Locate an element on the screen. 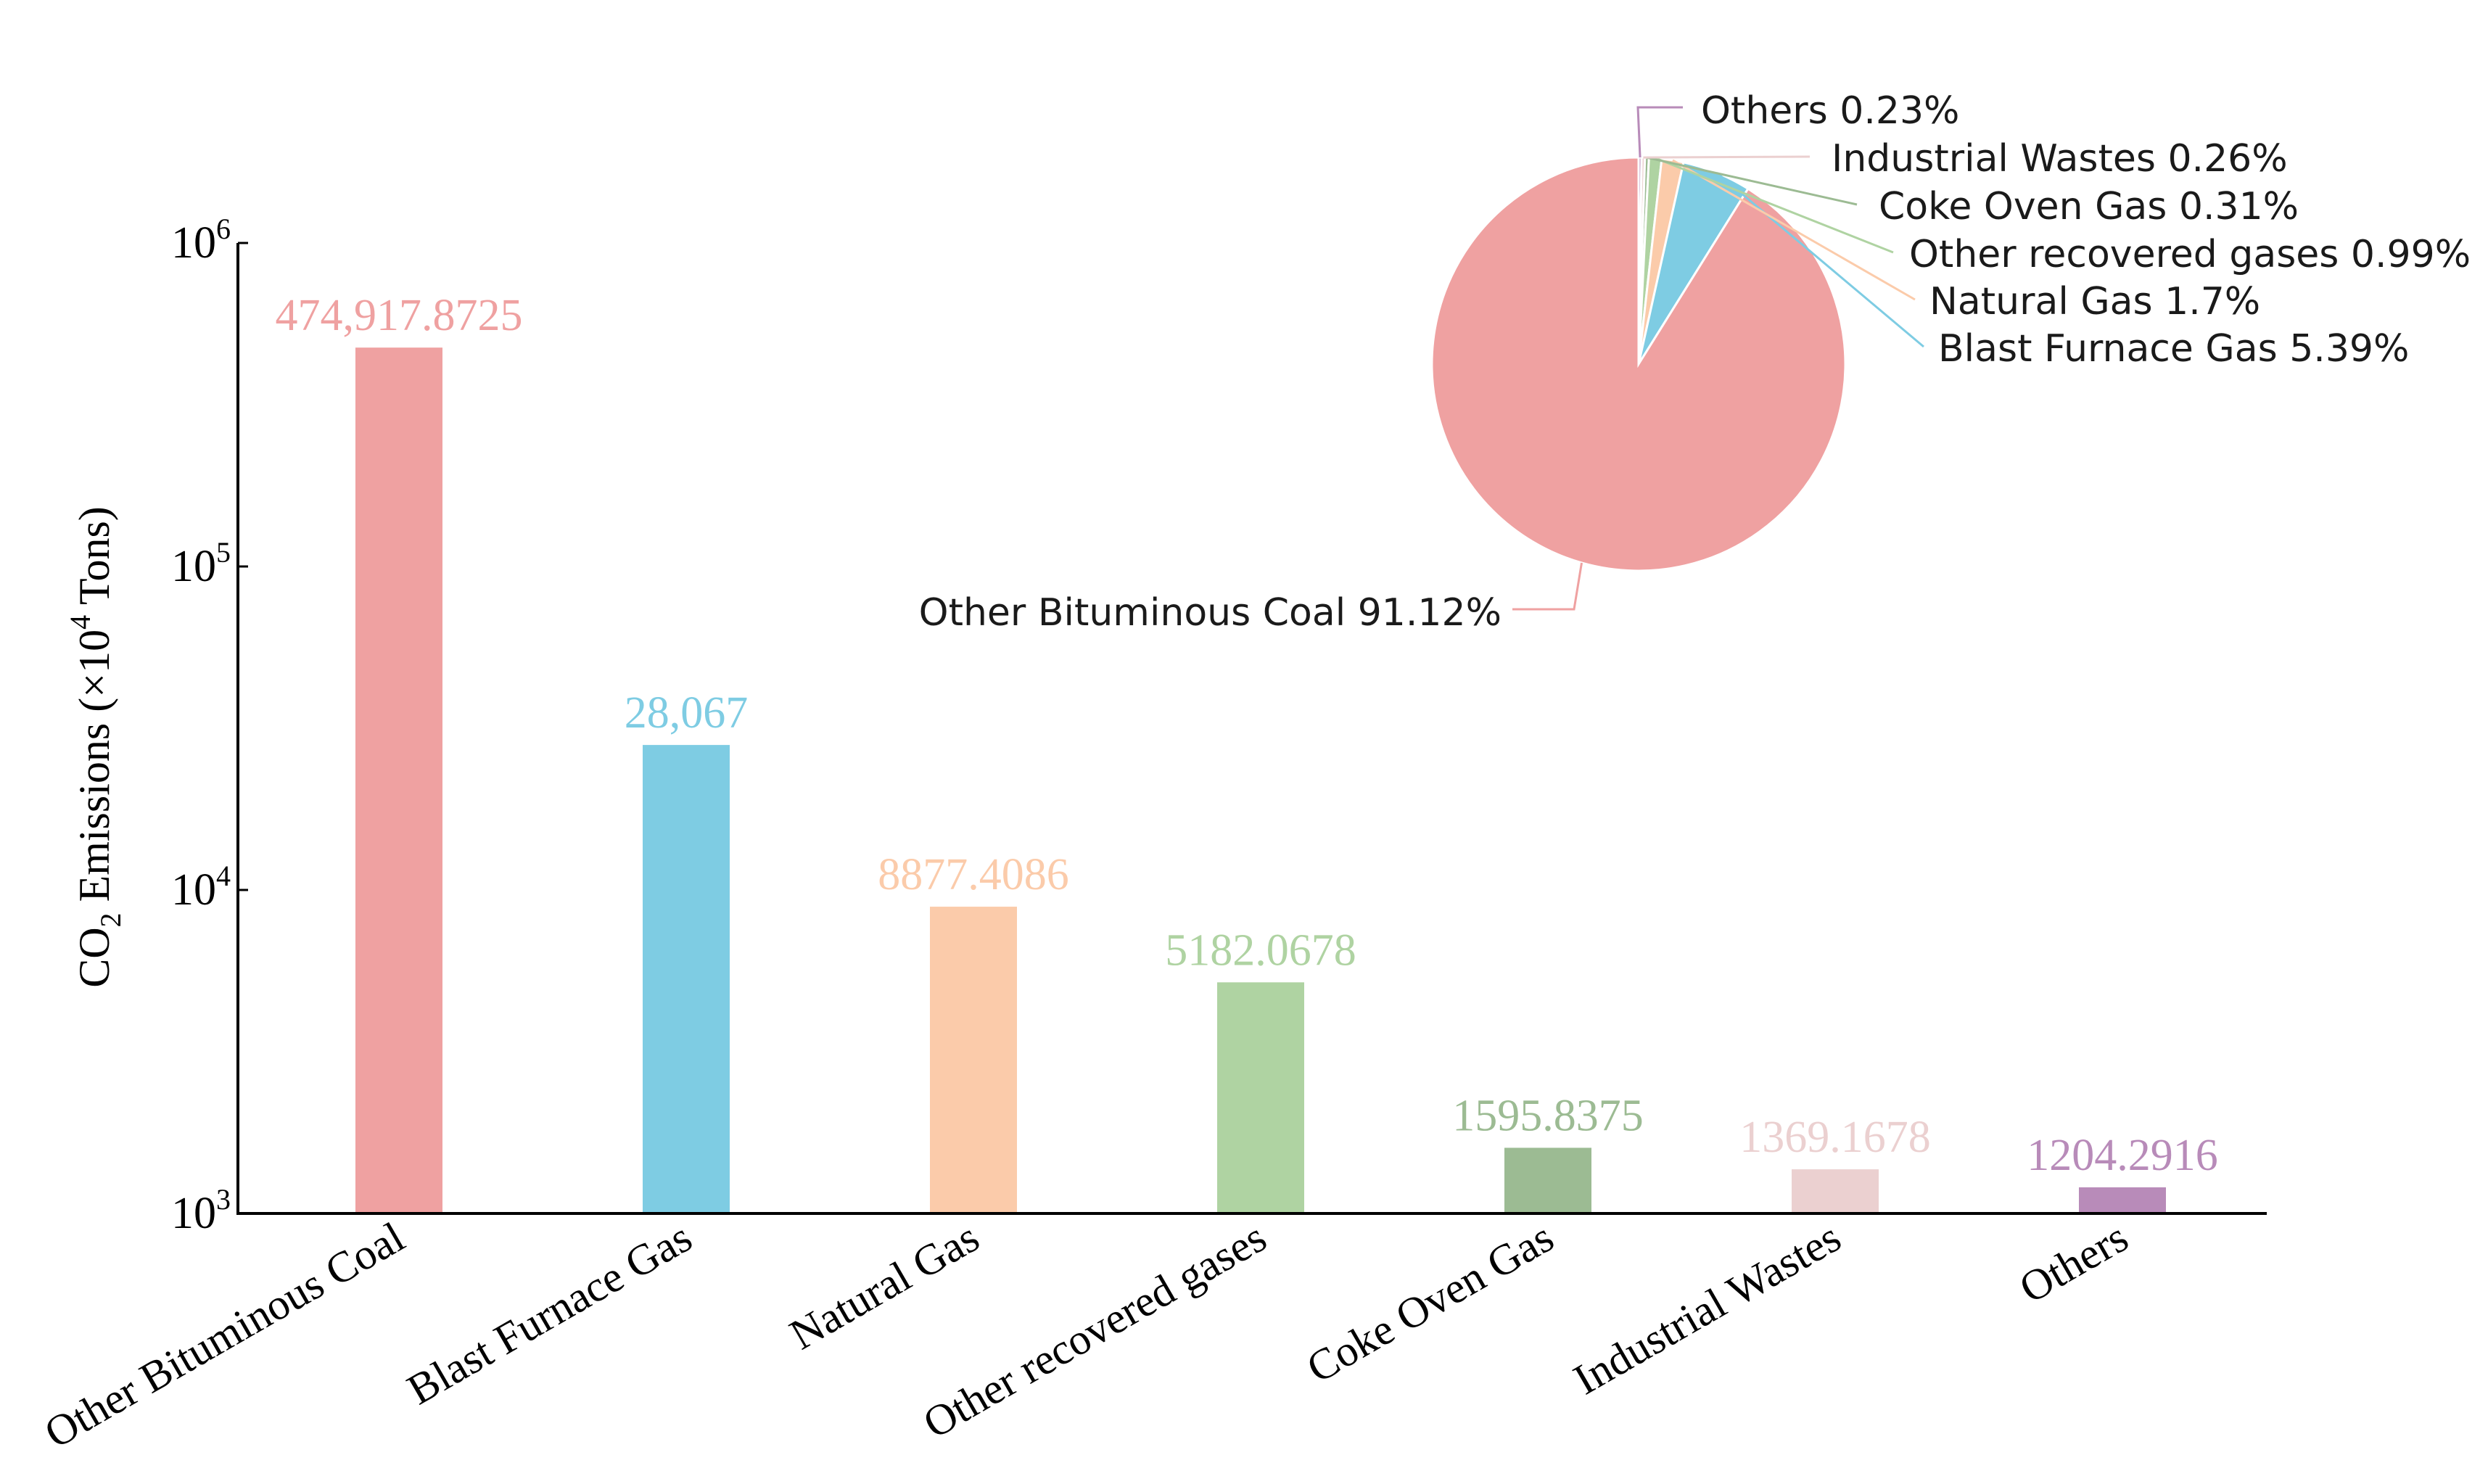 The height and width of the screenshot is (1484, 2488). bar-value-label: 8877.4086 is located at coordinates (974, 874).